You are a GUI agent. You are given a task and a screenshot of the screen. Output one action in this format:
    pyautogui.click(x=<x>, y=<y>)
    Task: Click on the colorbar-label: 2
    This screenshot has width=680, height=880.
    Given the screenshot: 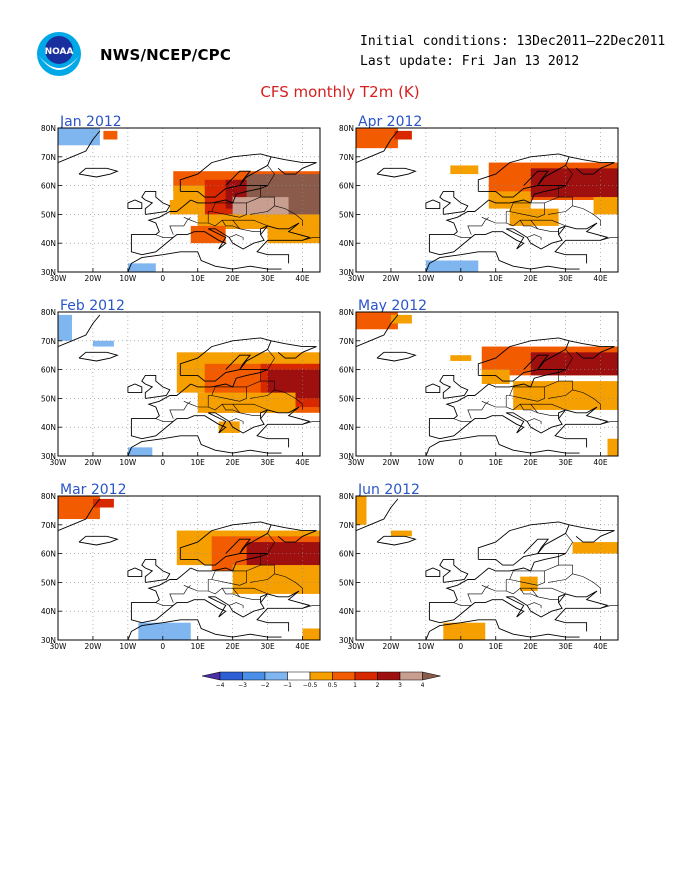 What is the action you would take?
    pyautogui.click(x=378, y=685)
    